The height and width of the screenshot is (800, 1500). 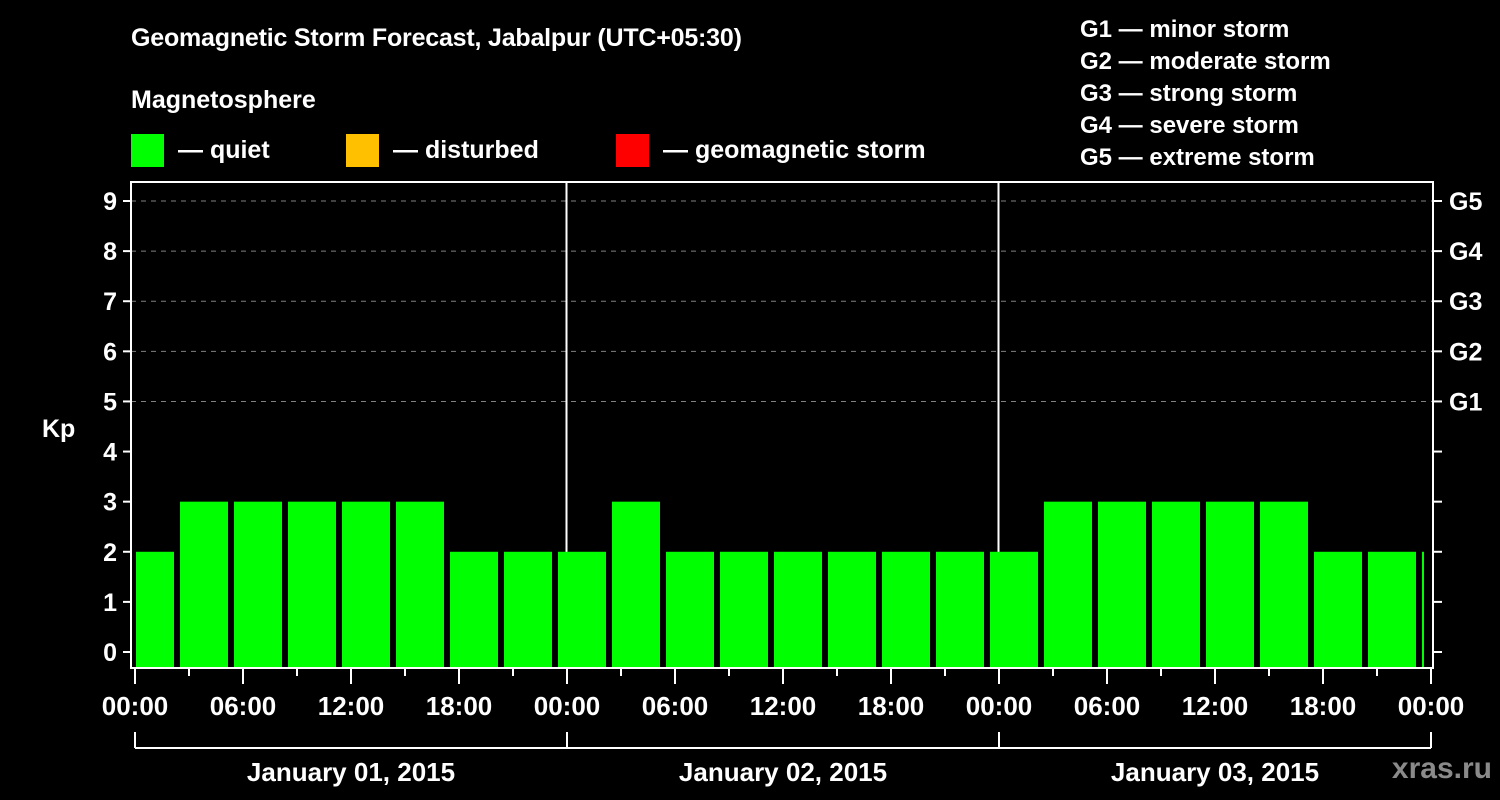 I want to click on day-label: January 02, 2015, so click(x=783, y=772).